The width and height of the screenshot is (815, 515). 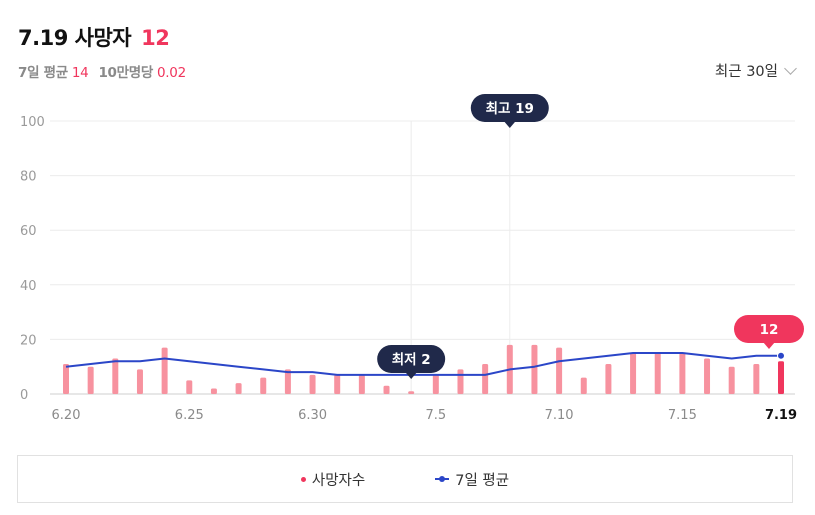 I want to click on y-tick-label: 80, so click(x=28, y=177).